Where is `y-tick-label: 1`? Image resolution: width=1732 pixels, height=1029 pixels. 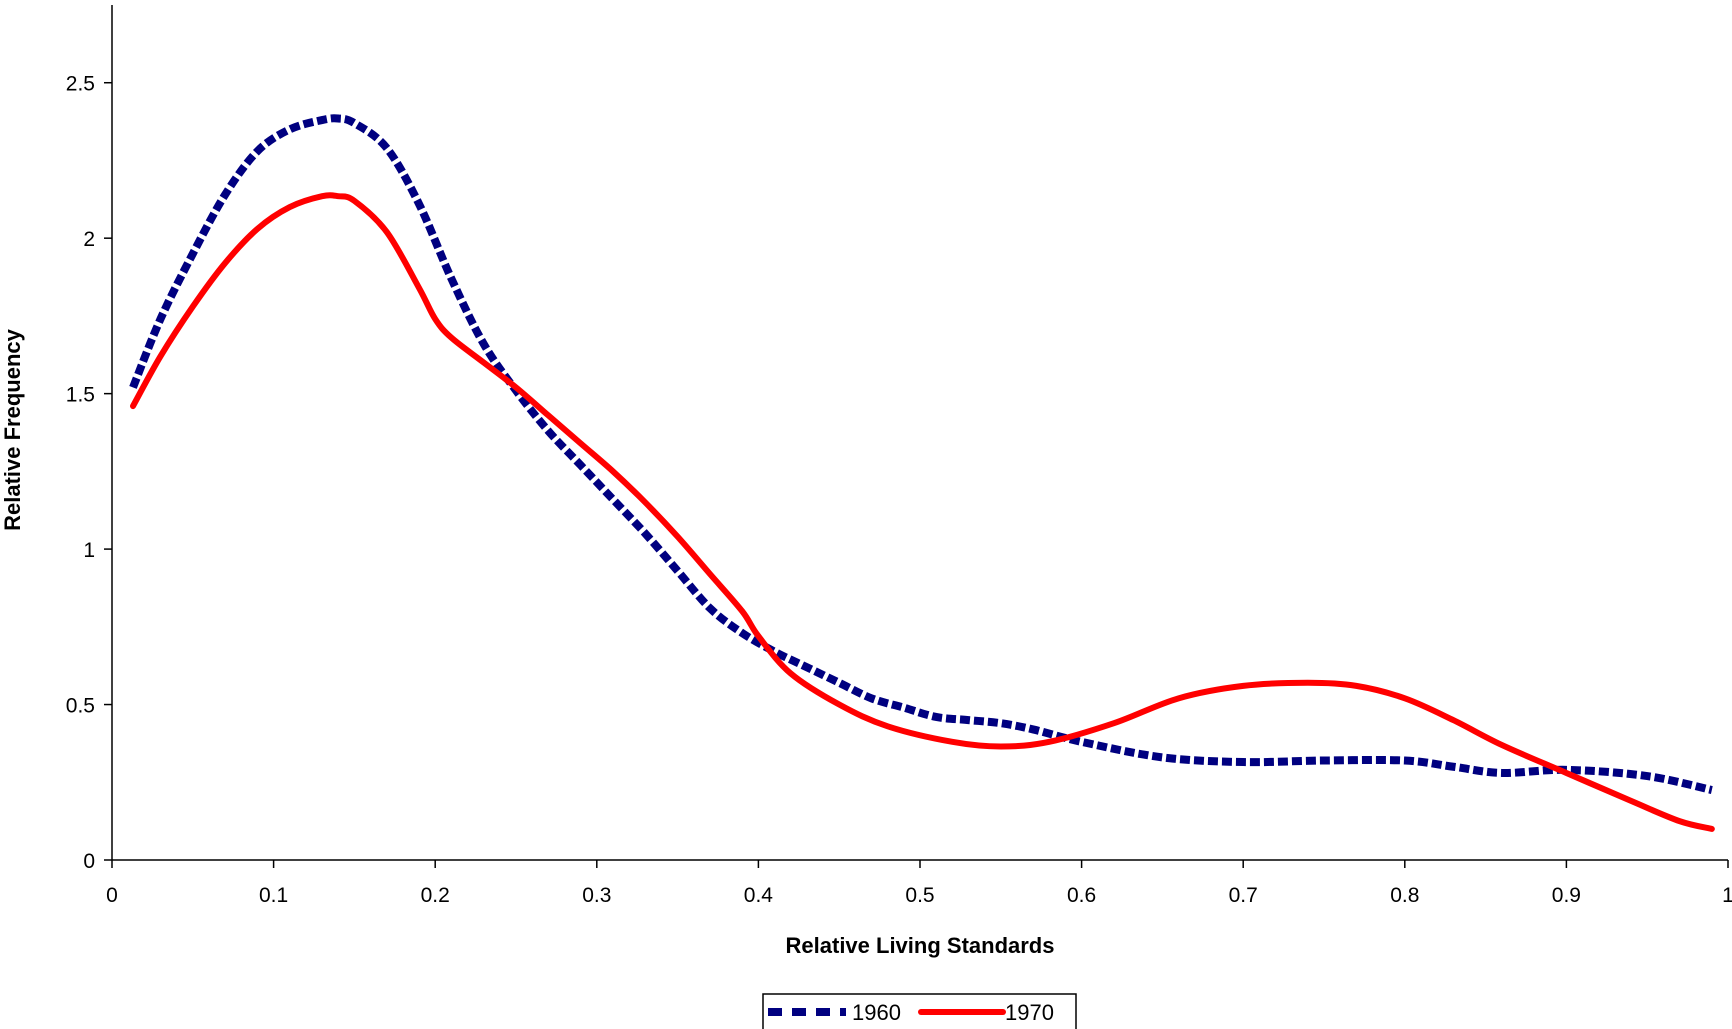 y-tick-label: 1 is located at coordinates (89, 550).